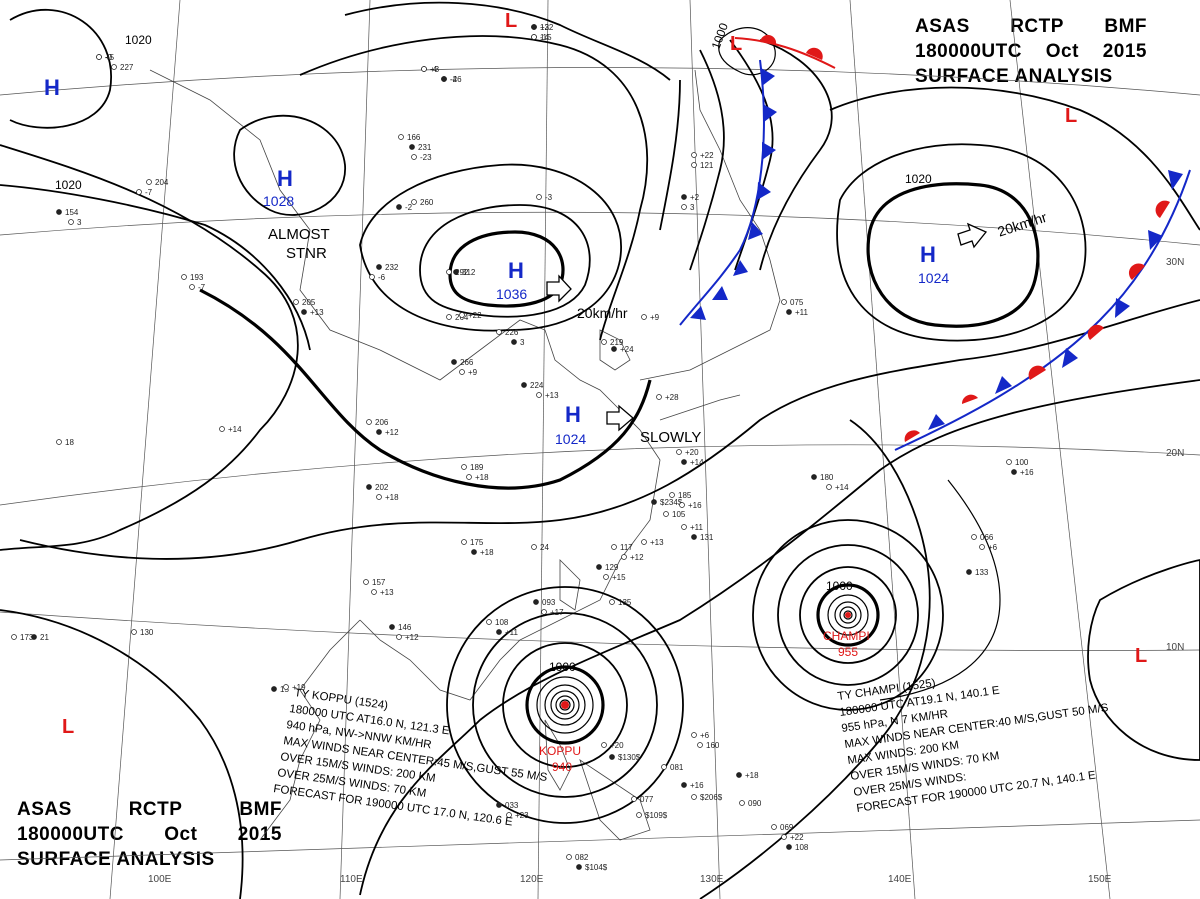  I want to click on station-plot: +11, so click(507, 632).